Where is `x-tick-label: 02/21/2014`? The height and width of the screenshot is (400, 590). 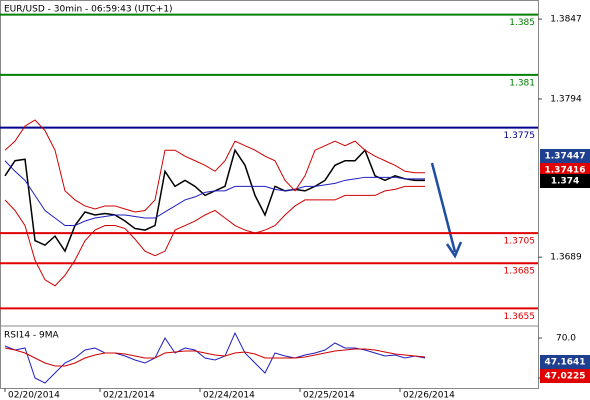 x-tick-label: 02/21/2014 is located at coordinates (129, 395).